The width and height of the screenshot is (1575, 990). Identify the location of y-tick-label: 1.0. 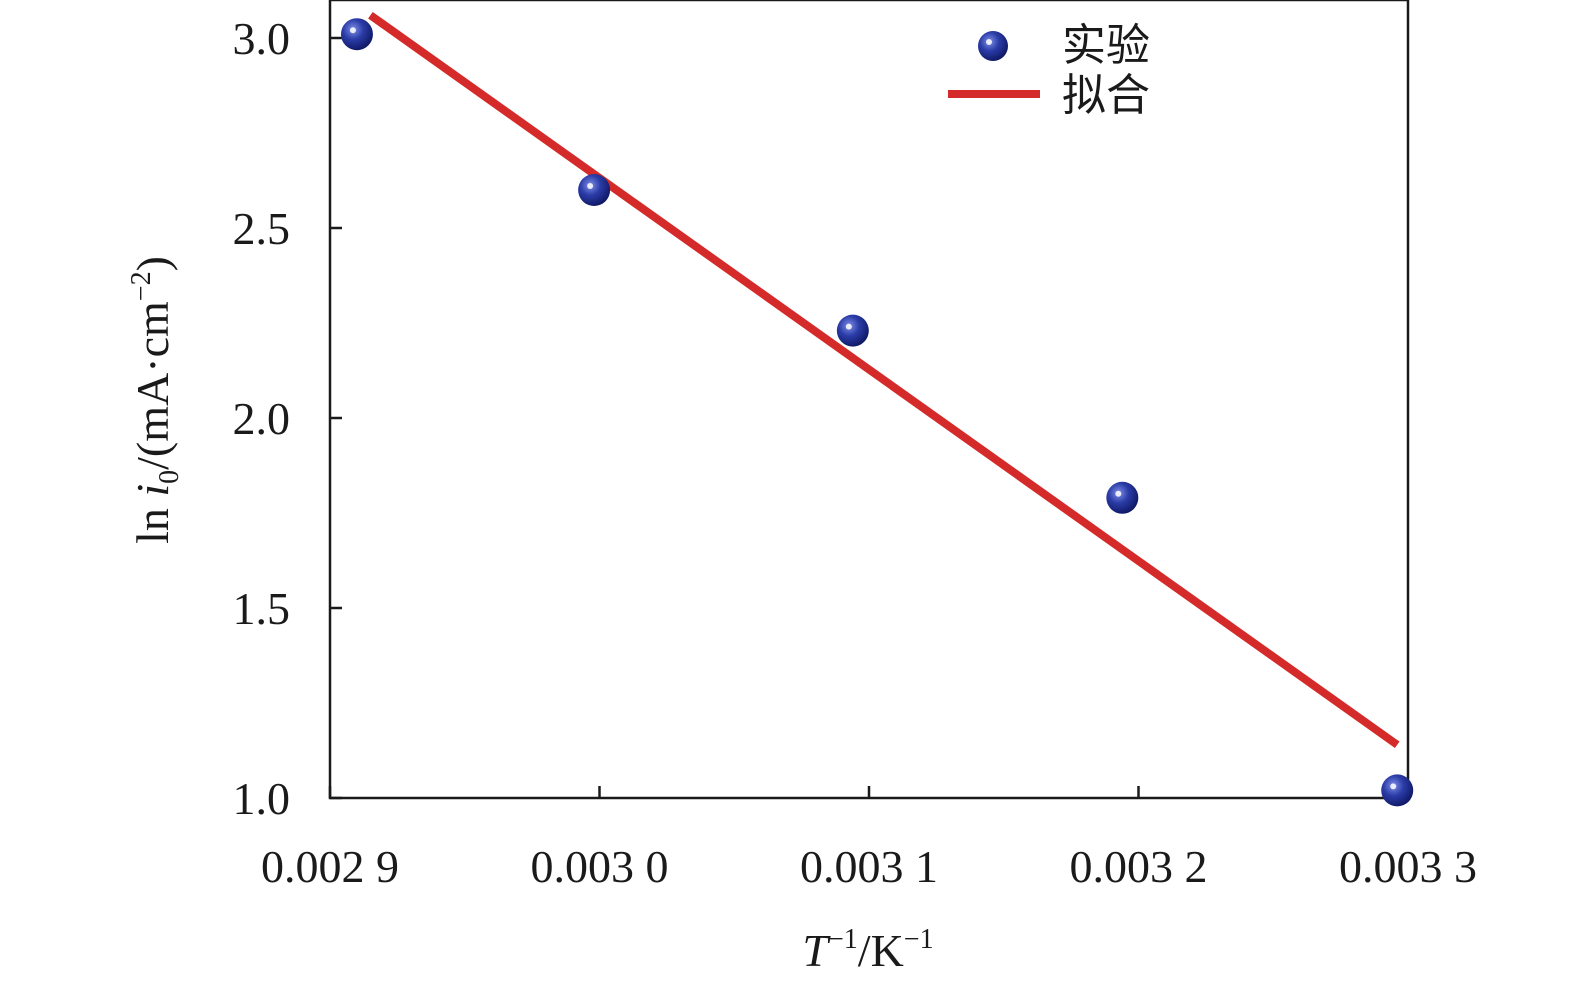
(262, 798).